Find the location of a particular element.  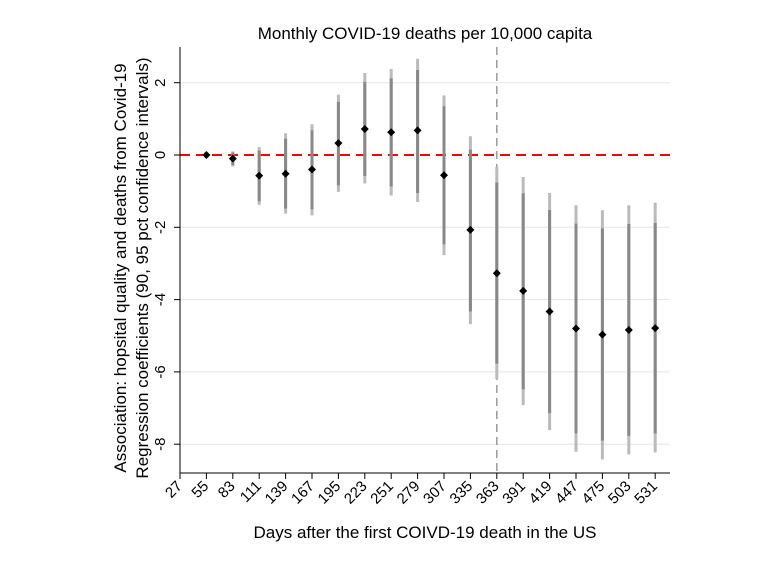

x-tick-label: 167 is located at coordinates (303, 493).